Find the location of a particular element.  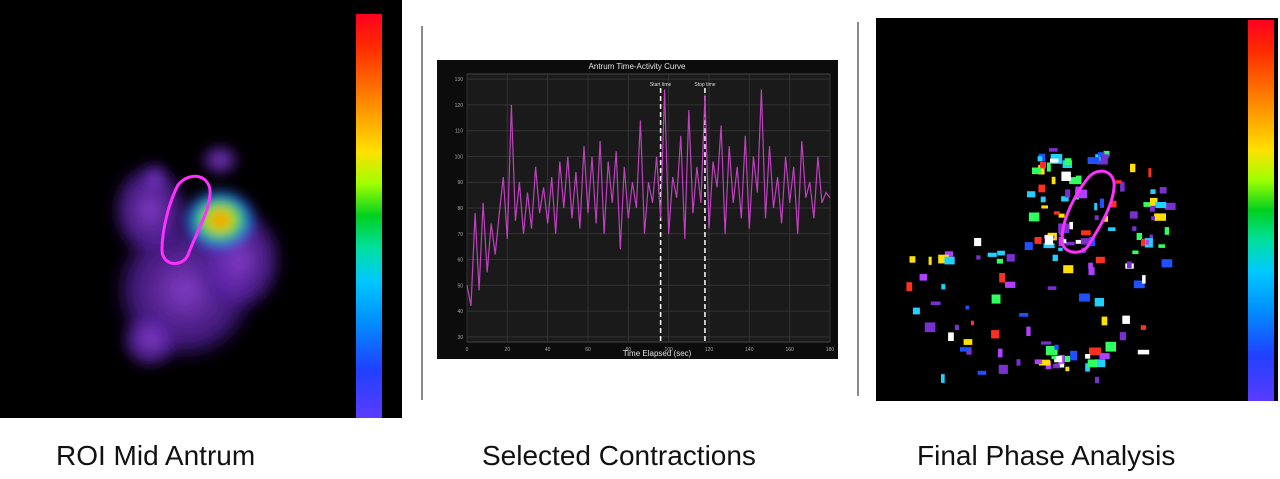

x-tick-label: 120 is located at coordinates (709, 350).